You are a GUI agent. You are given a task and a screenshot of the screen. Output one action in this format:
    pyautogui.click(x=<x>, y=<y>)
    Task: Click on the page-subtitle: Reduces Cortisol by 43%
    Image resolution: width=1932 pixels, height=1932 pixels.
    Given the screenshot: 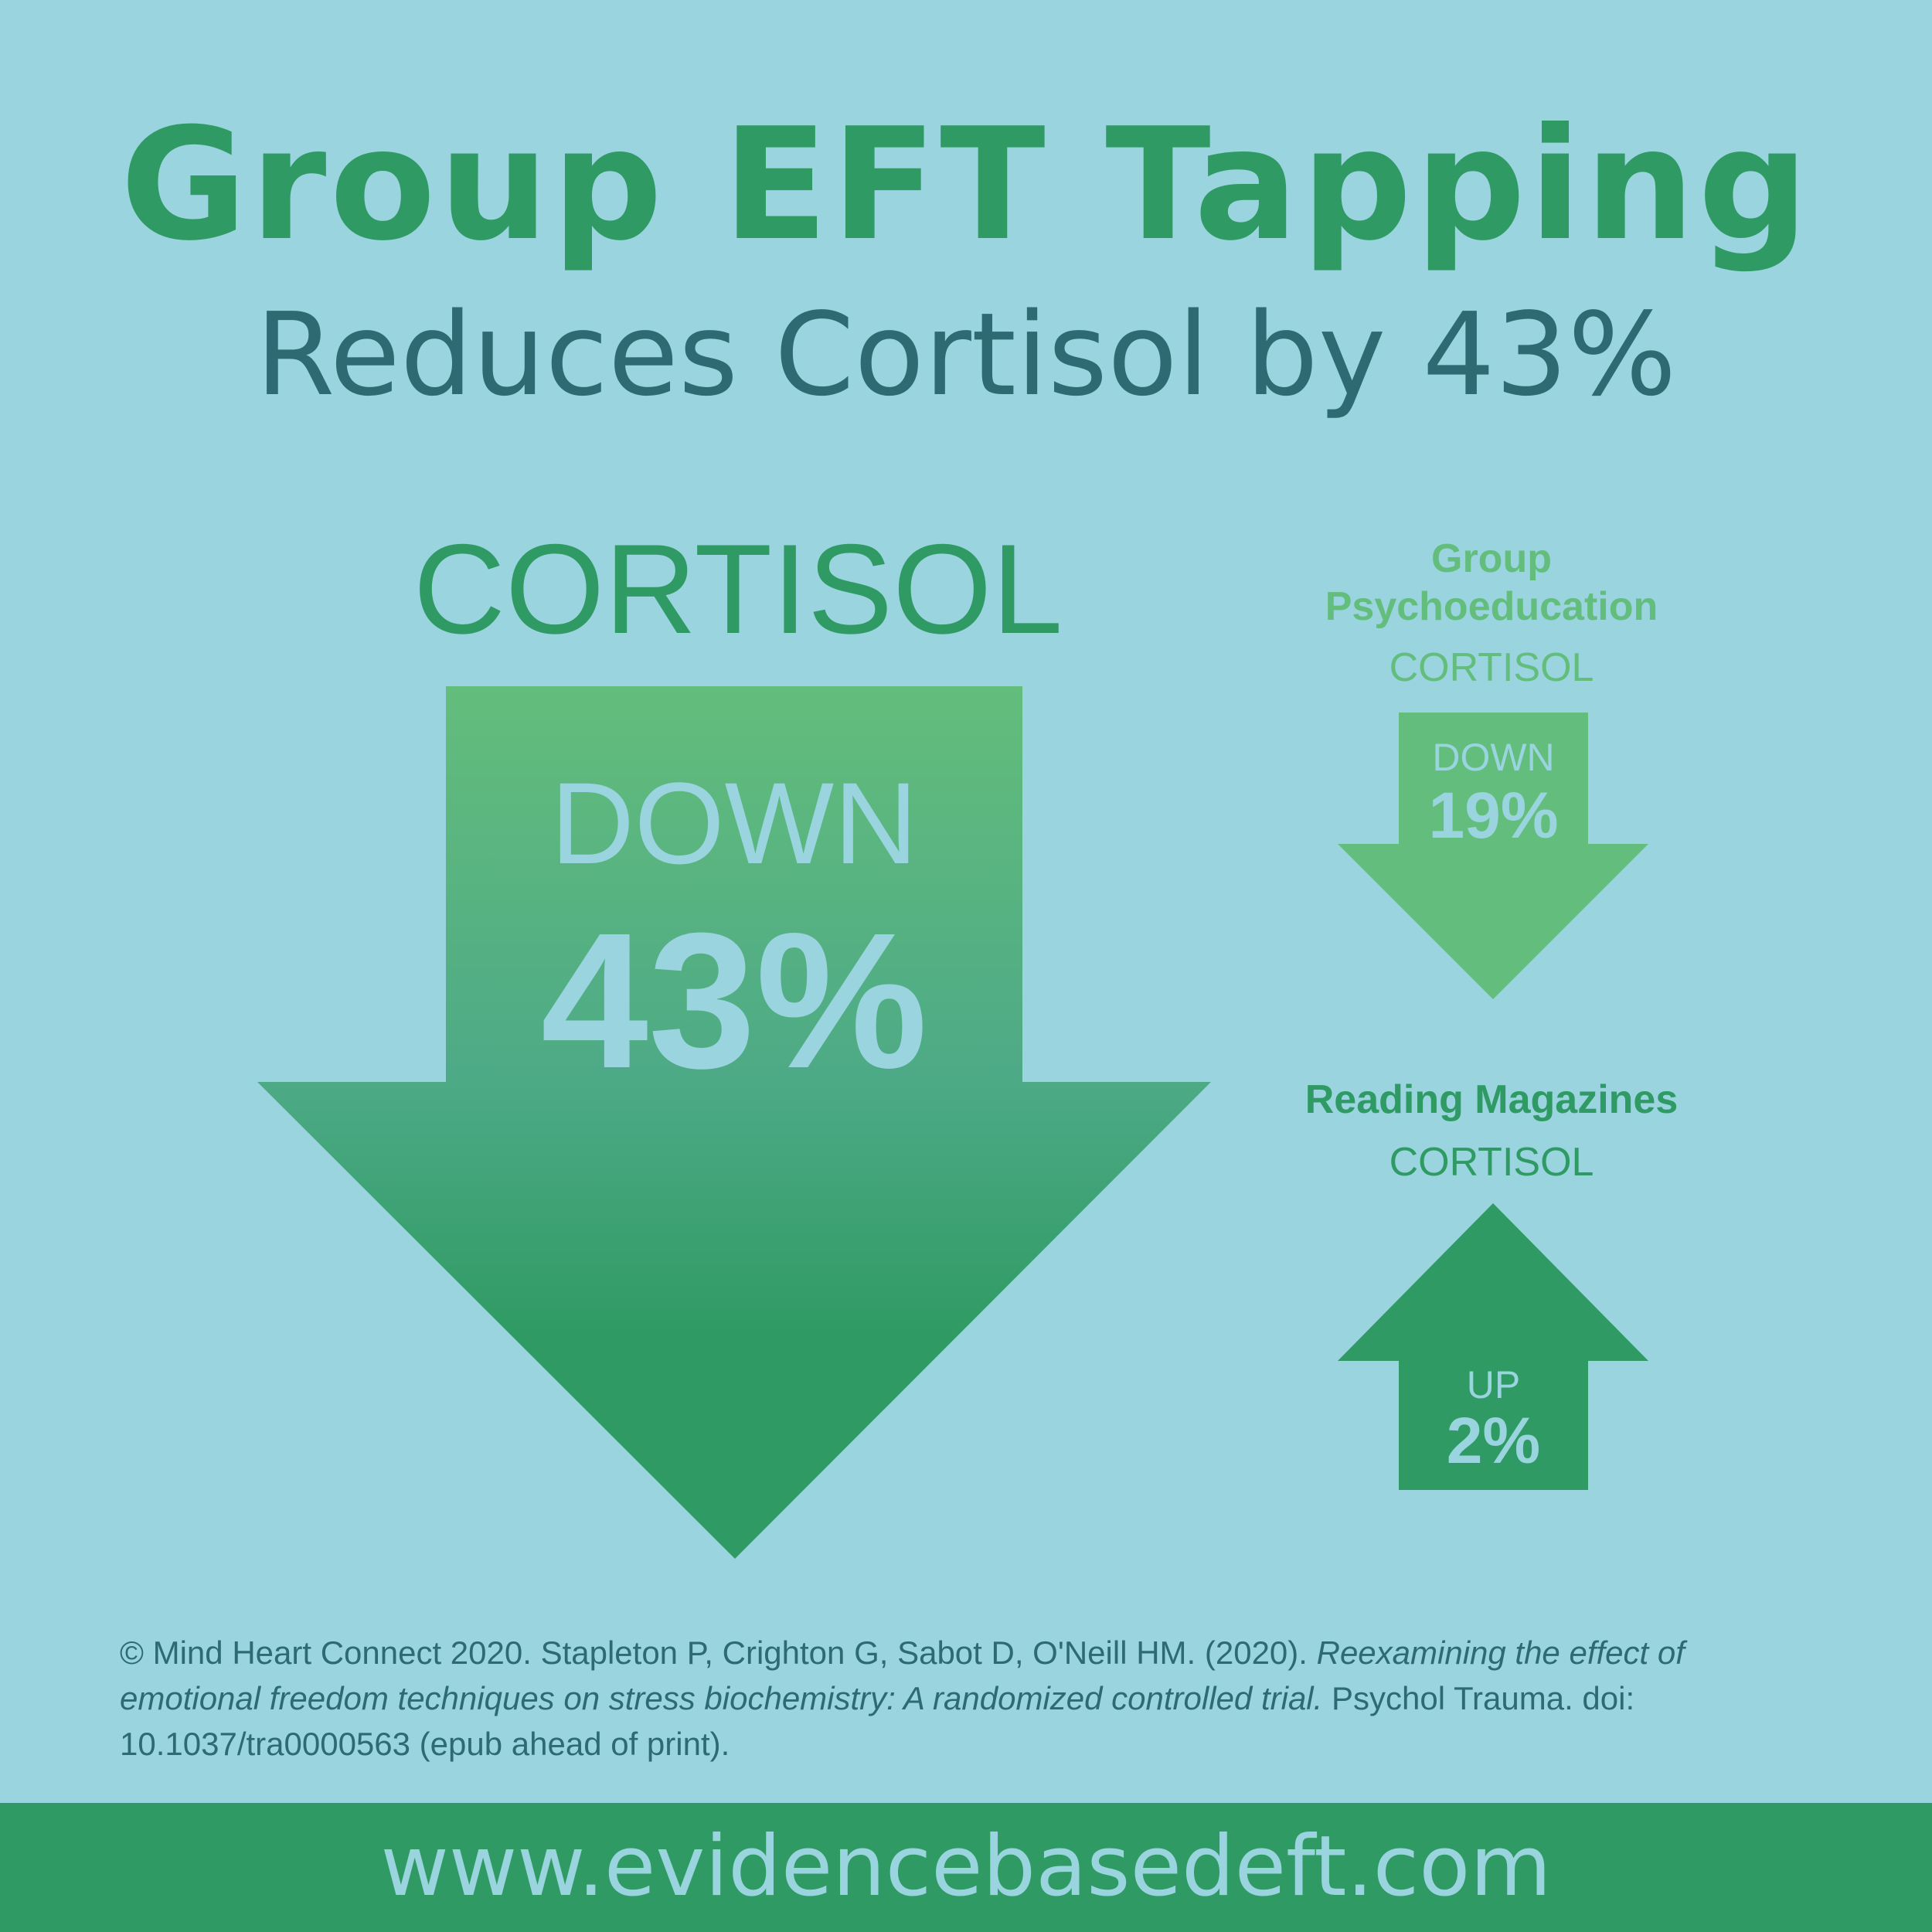 What is the action you would take?
    pyautogui.click(x=966, y=355)
    